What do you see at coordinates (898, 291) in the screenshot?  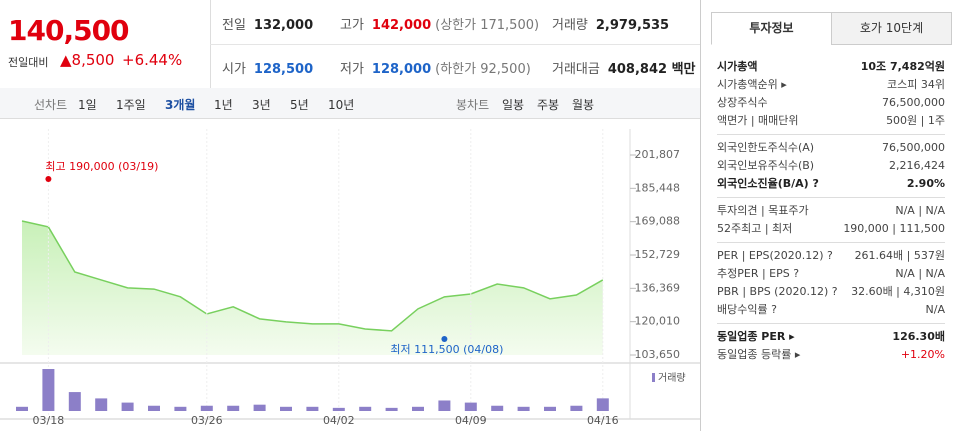 I see `info-value: 32.60배 | 4,310원` at bounding box center [898, 291].